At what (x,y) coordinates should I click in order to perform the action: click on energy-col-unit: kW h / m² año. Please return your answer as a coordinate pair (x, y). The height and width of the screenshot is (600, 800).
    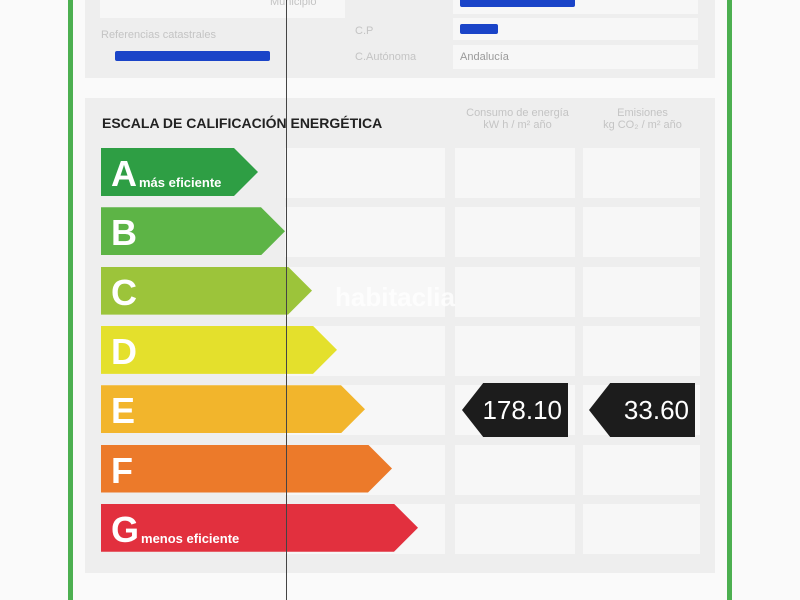
    Looking at the image, I should click on (517, 125).